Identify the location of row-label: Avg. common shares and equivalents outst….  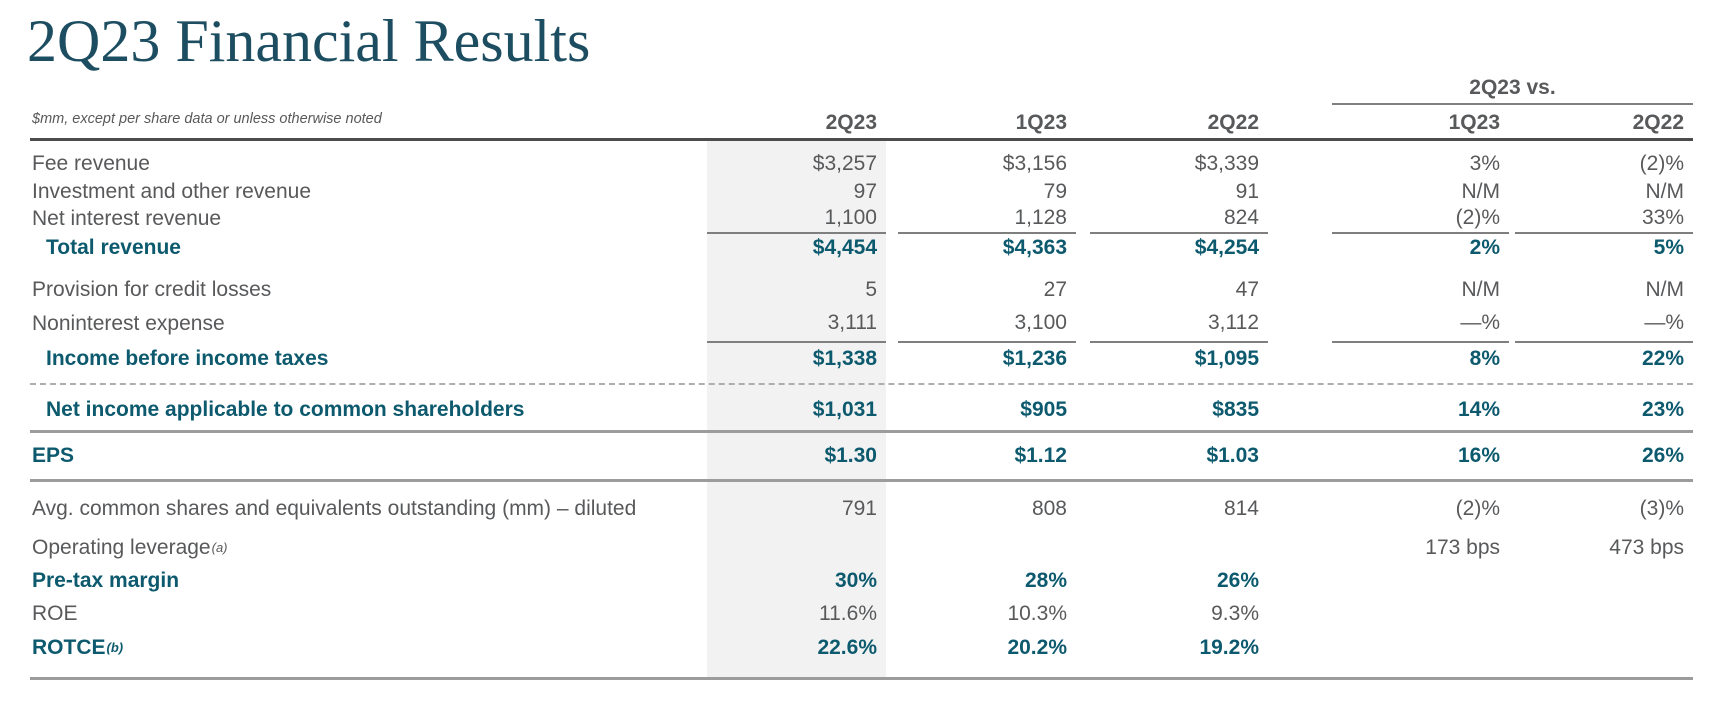
(368, 509).